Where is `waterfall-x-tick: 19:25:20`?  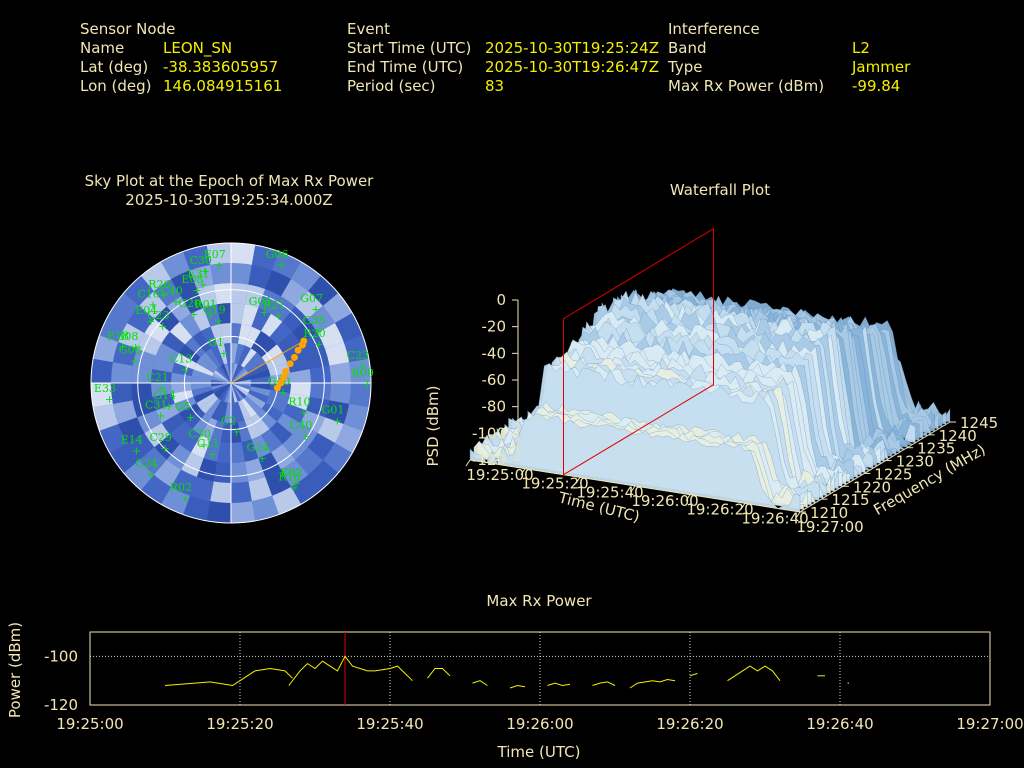
waterfall-x-tick: 19:25:20 is located at coordinates (554, 484).